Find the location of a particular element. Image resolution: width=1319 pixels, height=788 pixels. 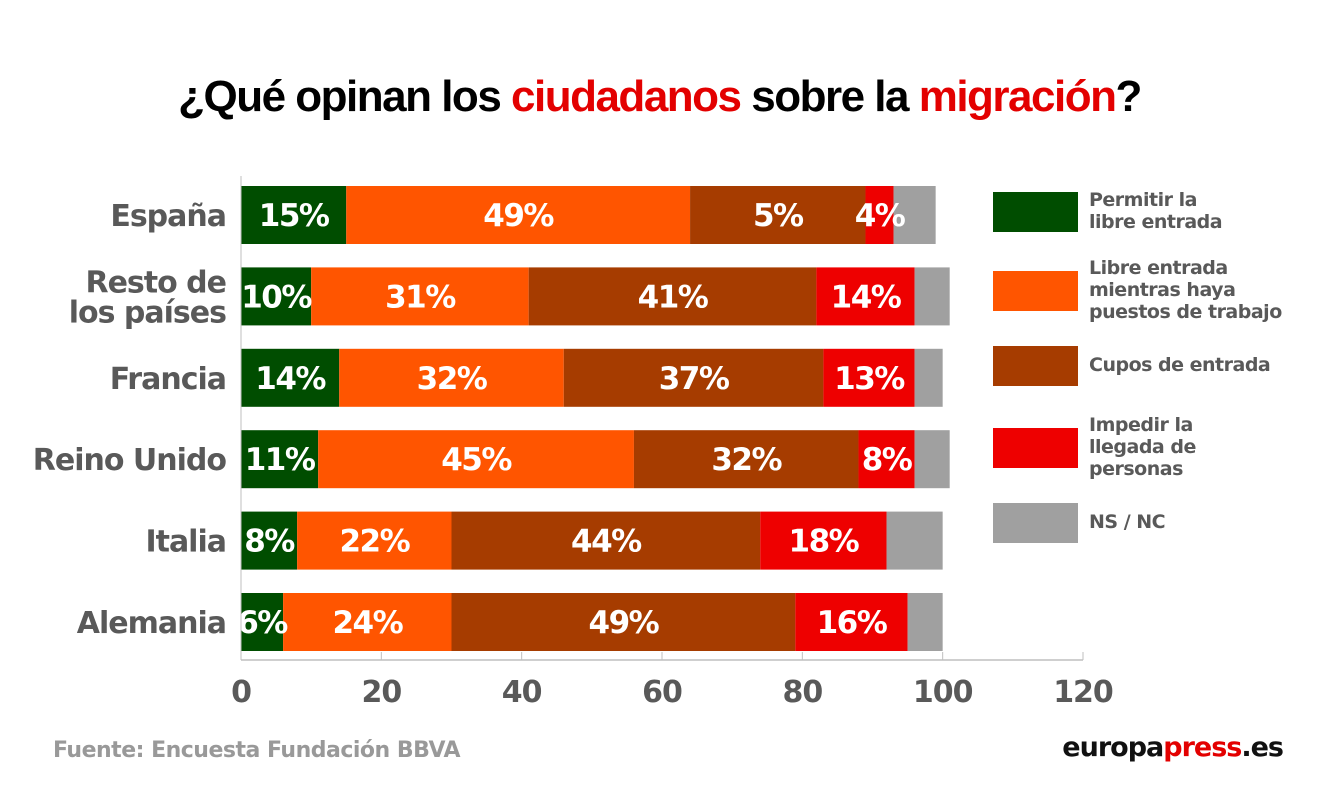

data-label: 31% is located at coordinates (420, 297).